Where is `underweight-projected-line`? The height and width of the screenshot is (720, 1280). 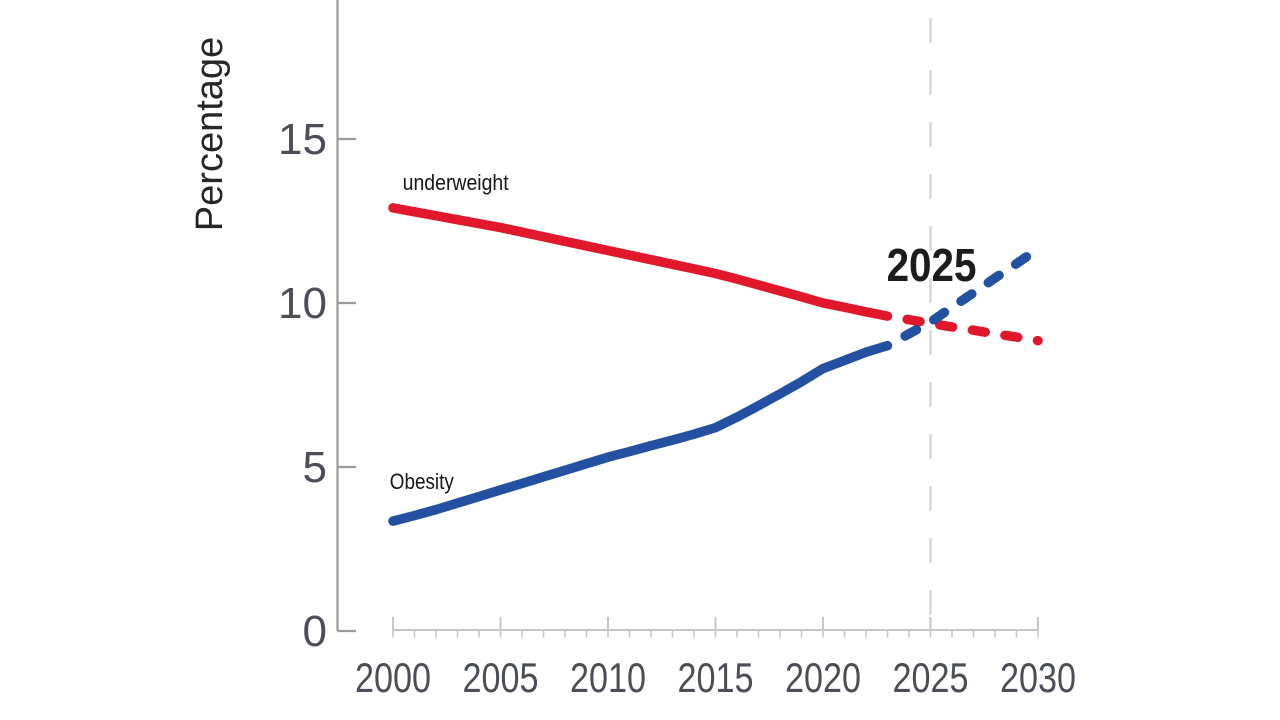 underweight-projected-line is located at coordinates (962, 328).